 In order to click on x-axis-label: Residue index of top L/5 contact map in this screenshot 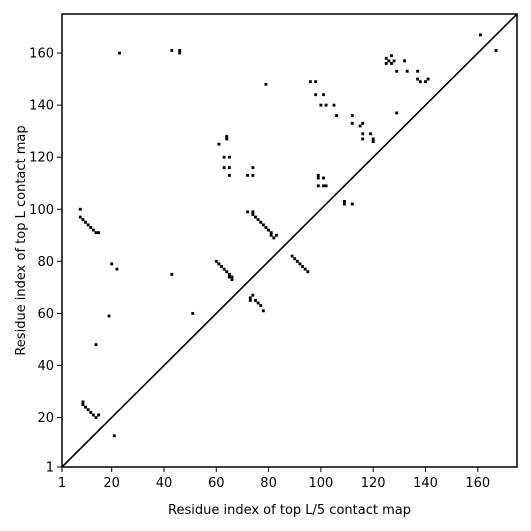, I will do `click(289, 510)`.